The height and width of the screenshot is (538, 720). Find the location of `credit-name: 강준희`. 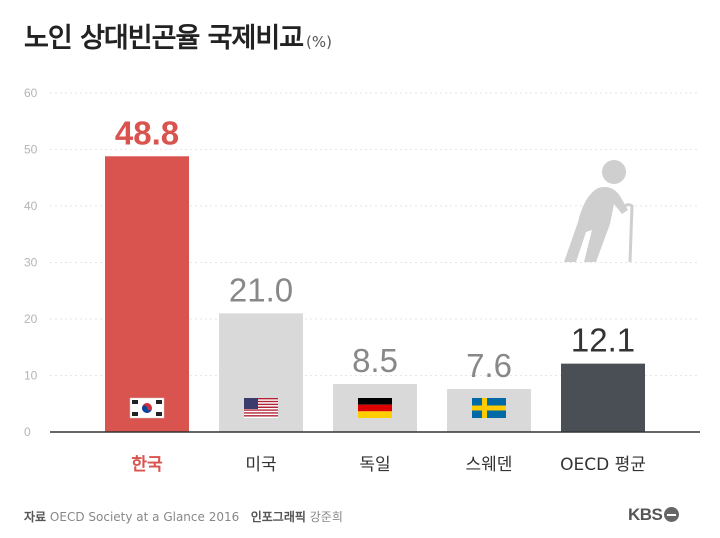

credit-name: 강준희 is located at coordinates (326, 517).